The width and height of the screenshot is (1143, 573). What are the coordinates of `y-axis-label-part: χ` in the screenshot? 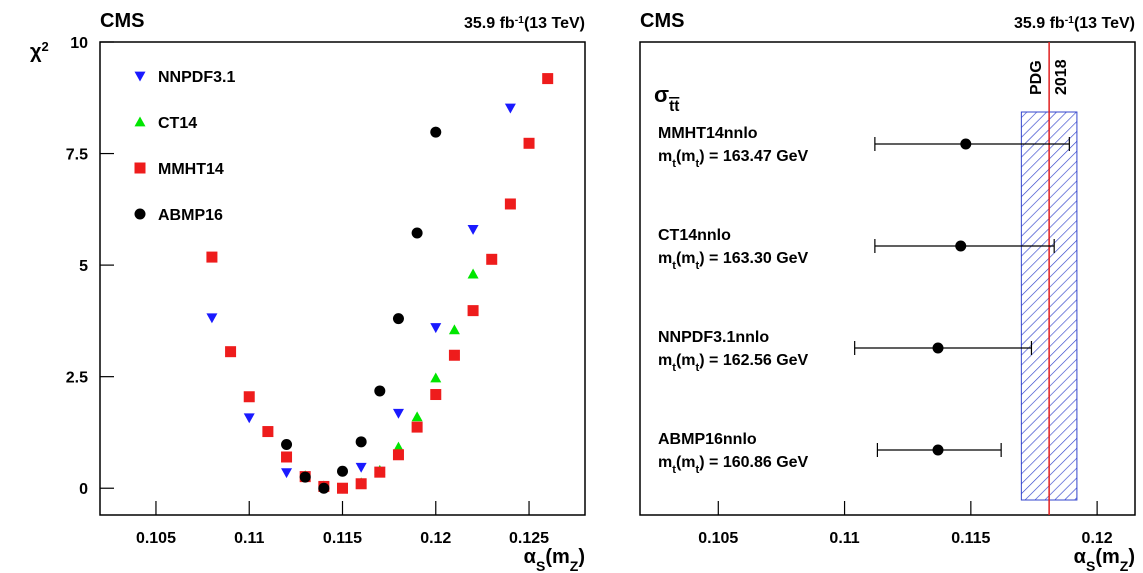 It's located at (36, 52).